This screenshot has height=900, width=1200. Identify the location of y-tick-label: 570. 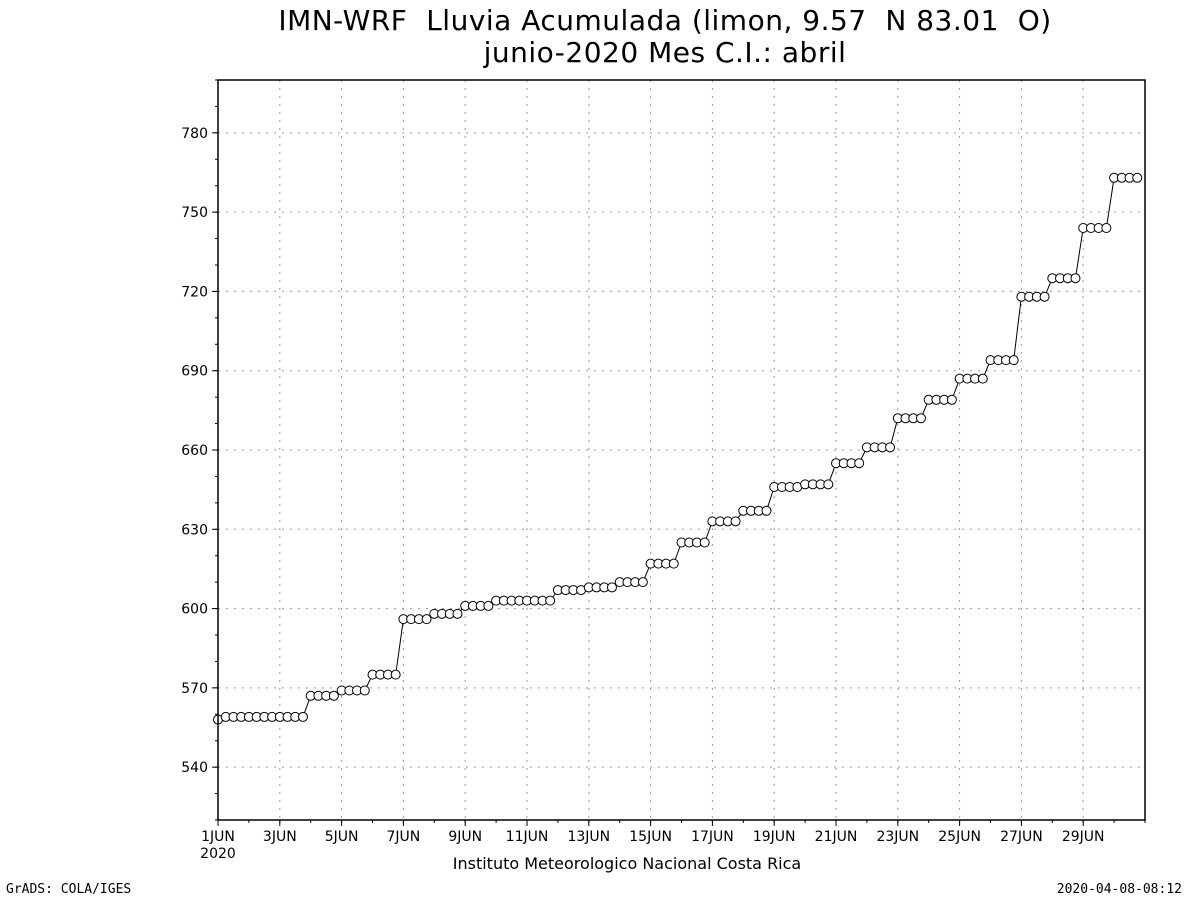
(194, 689).